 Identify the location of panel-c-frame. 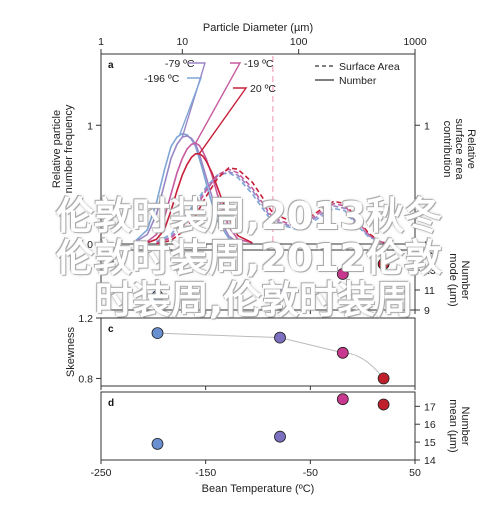
(258, 352).